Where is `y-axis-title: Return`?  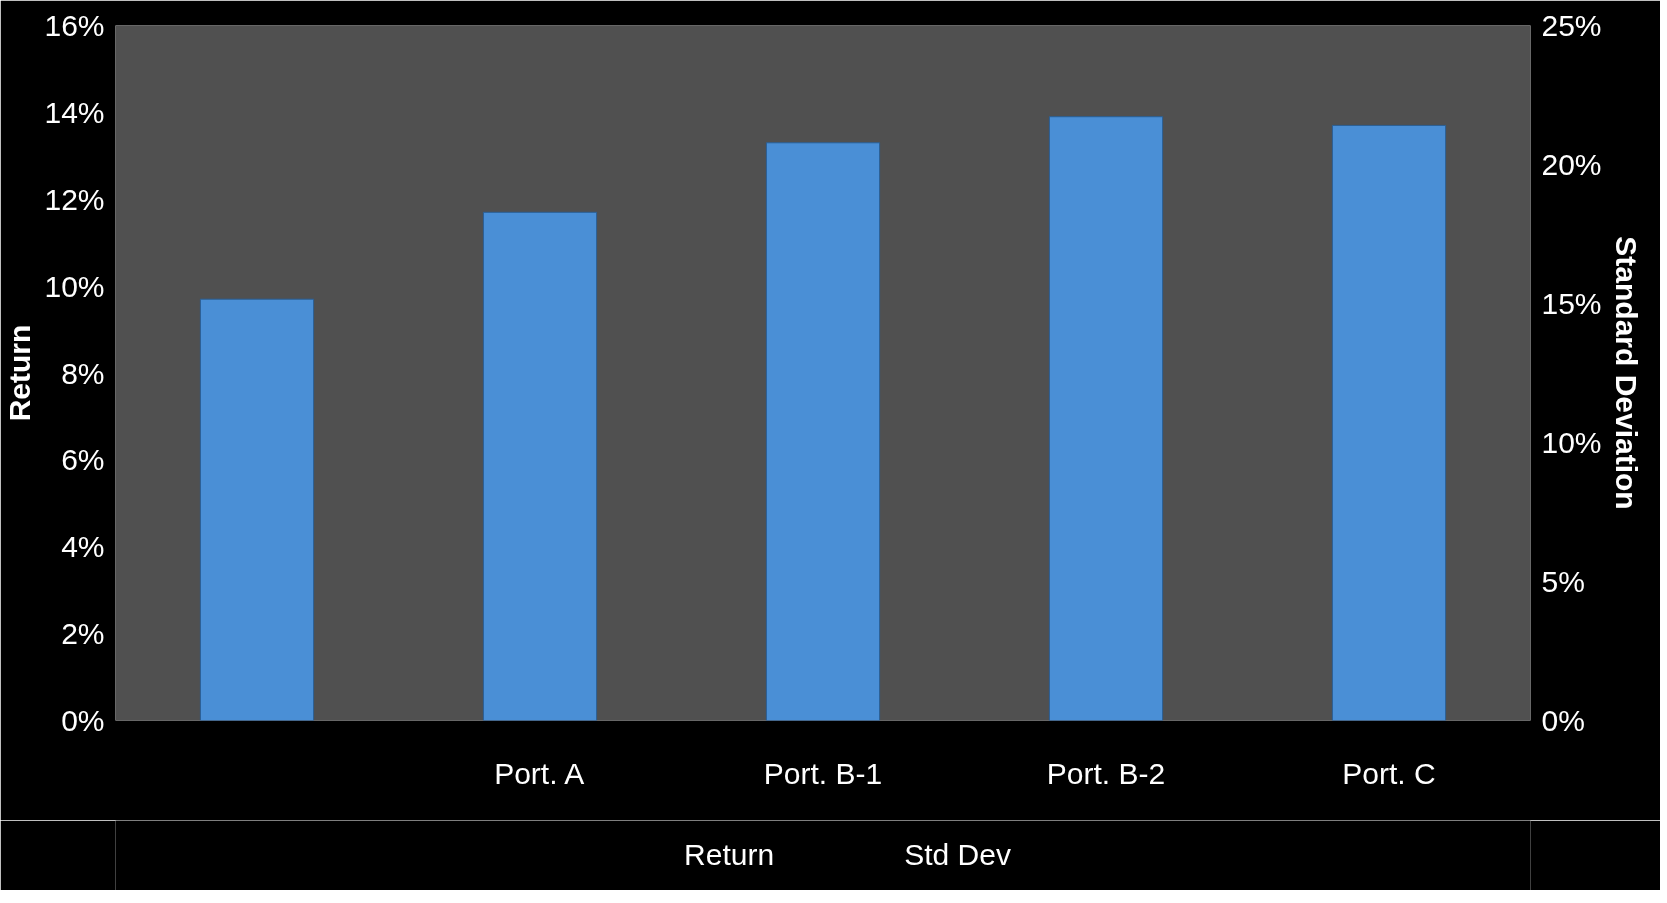 y-axis-title: Return is located at coordinates (20, 373).